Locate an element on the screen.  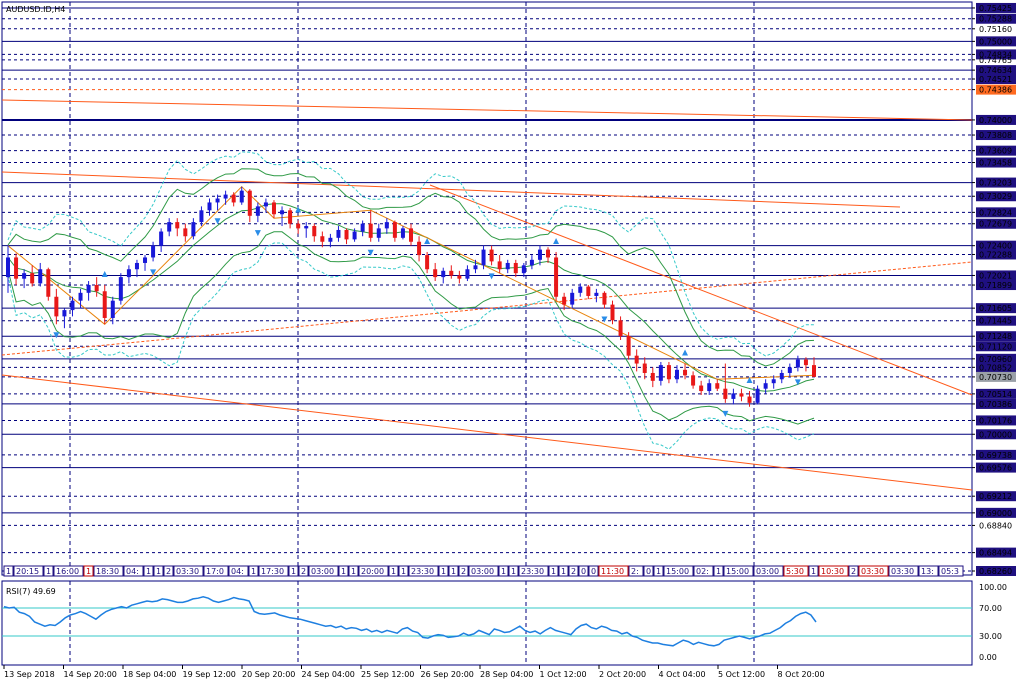
rsi-plot-frame is located at coordinates (487, 623).